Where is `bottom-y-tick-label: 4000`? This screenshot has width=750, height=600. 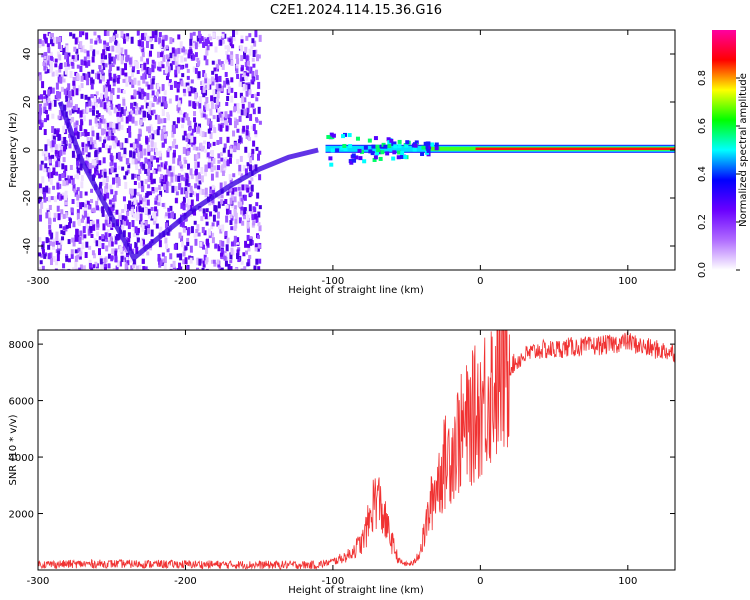
bottom-y-tick-label: 4000 is located at coordinates (21, 458).